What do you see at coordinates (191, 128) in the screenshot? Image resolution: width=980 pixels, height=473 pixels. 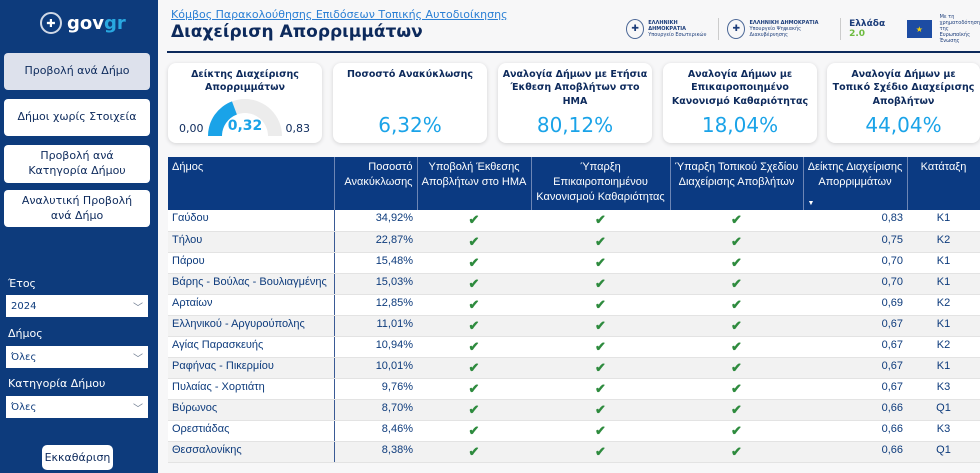 I see `gauge-min: 0,00` at bounding box center [191, 128].